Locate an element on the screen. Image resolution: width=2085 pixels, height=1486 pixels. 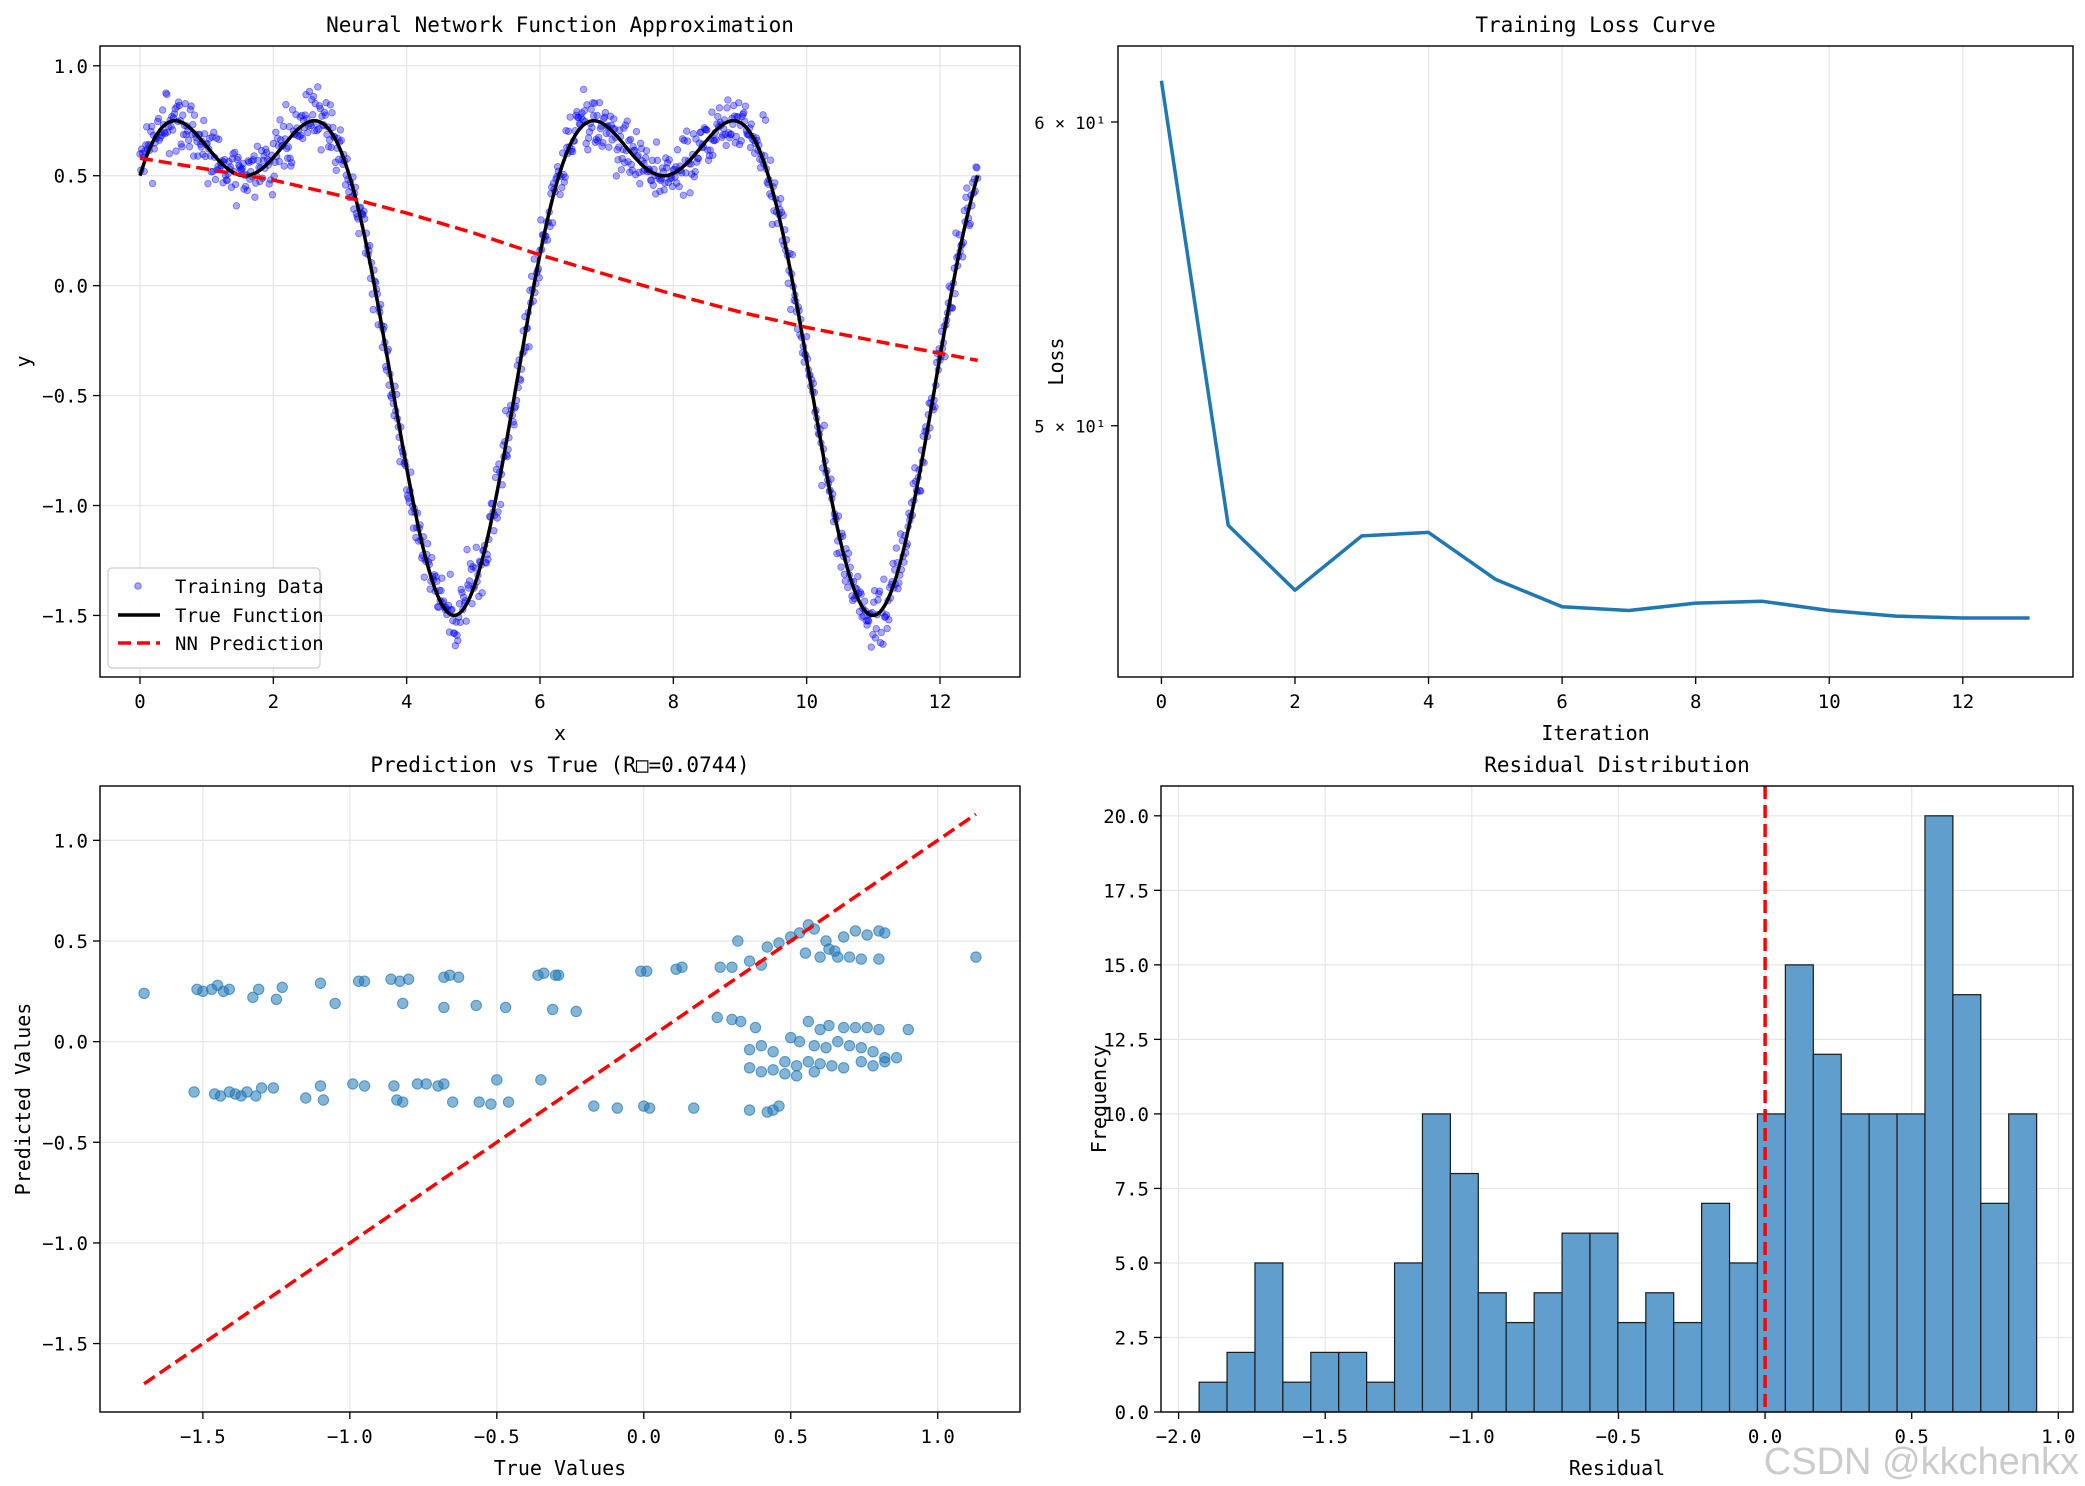
y-axis-label: Loss is located at coordinates (1056, 361).